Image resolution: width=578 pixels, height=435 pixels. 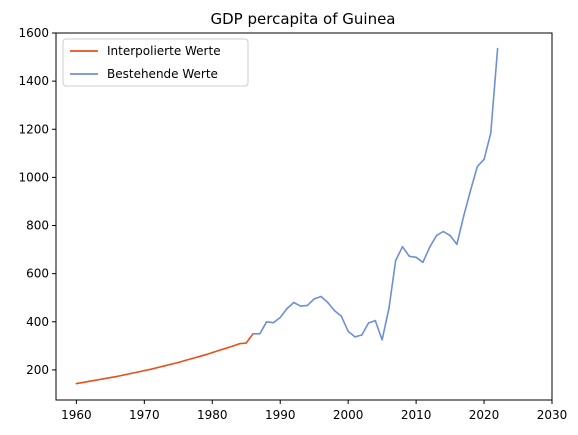 What do you see at coordinates (303, 19) in the screenshot?
I see `chart-title: GDP percapita of Guinea` at bounding box center [303, 19].